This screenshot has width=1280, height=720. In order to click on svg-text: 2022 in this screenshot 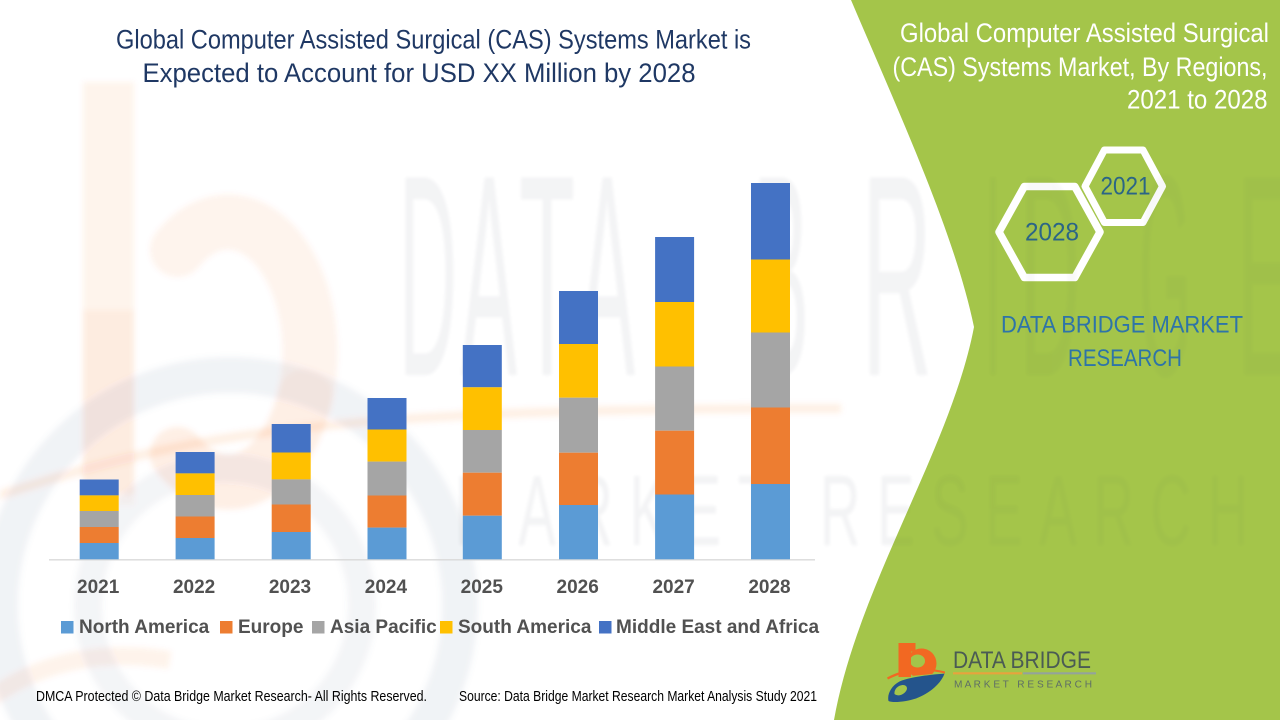, I will do `click(194, 587)`.